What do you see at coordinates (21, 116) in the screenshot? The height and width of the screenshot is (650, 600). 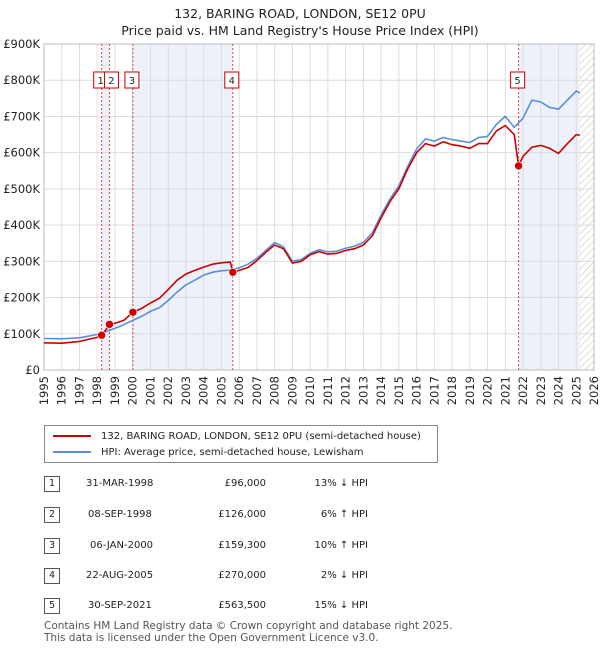 I see `y-tick-label: £700K` at bounding box center [21, 116].